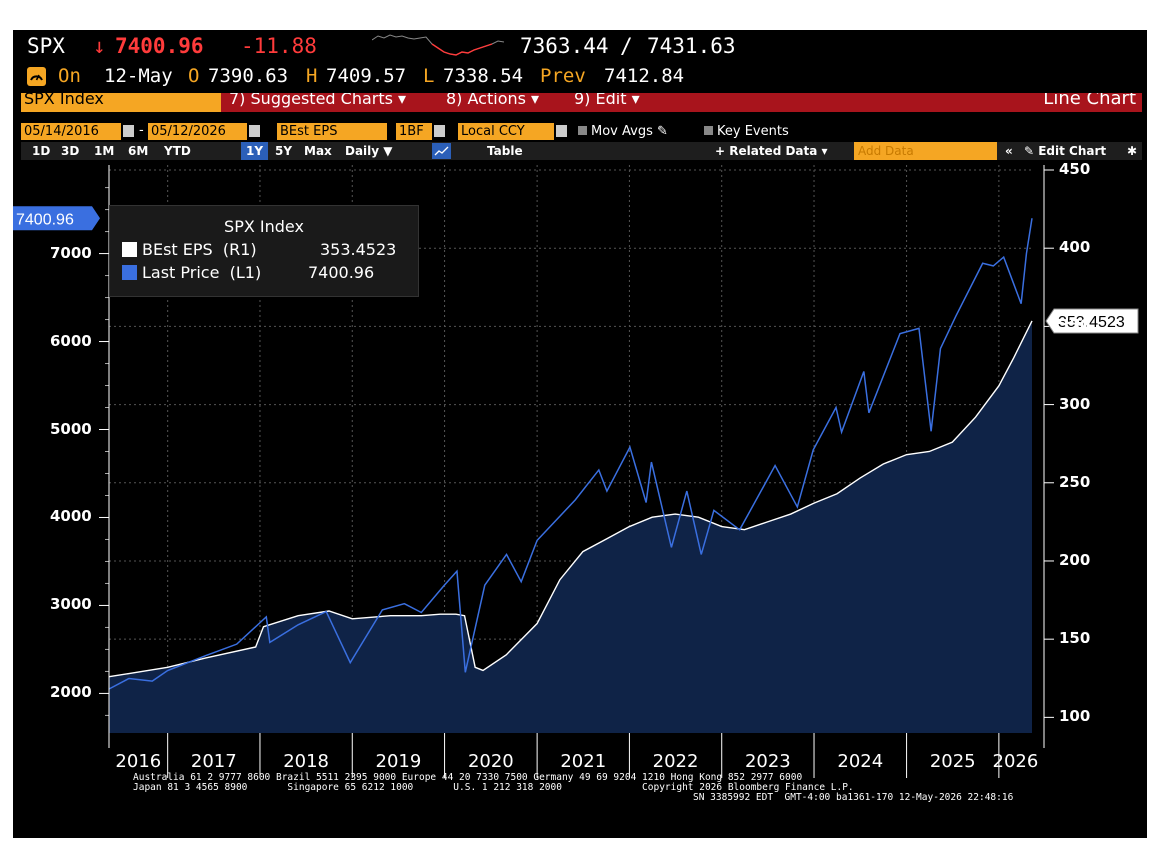  I want to click on range-max: Max, so click(318, 151).